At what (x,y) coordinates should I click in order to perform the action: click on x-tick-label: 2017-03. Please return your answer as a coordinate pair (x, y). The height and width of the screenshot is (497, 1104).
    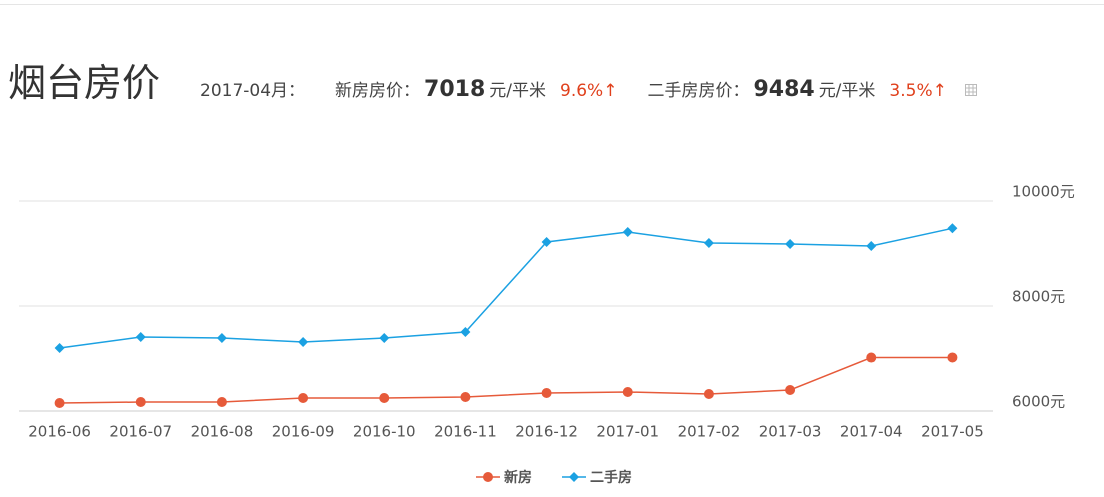
    Looking at the image, I should click on (790, 432).